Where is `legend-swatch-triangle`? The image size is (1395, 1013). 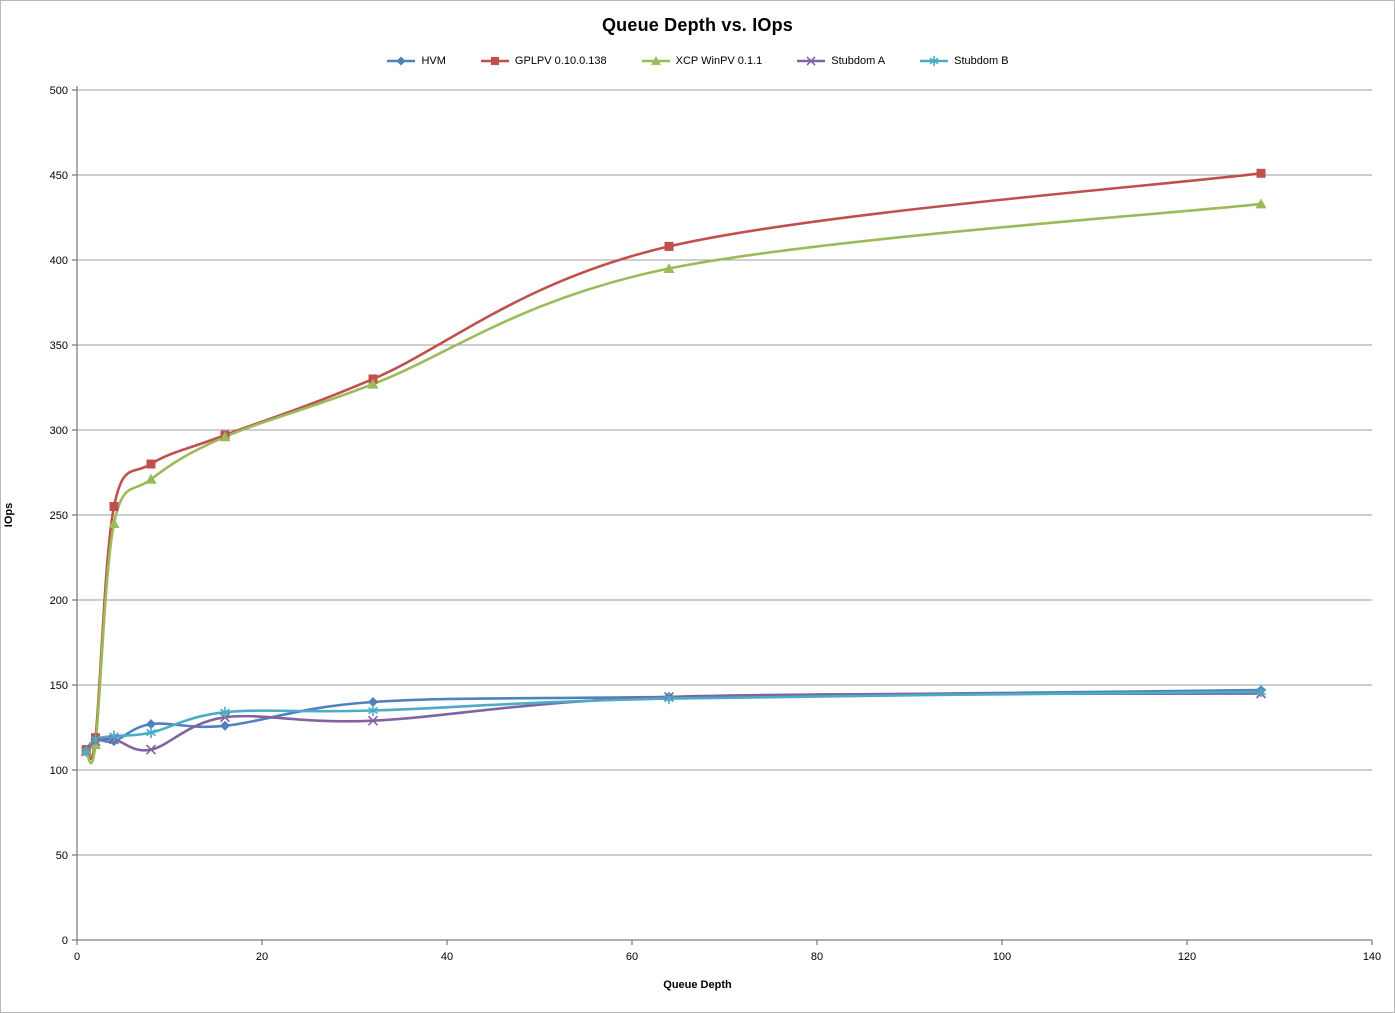 legend-swatch-triangle is located at coordinates (655, 61).